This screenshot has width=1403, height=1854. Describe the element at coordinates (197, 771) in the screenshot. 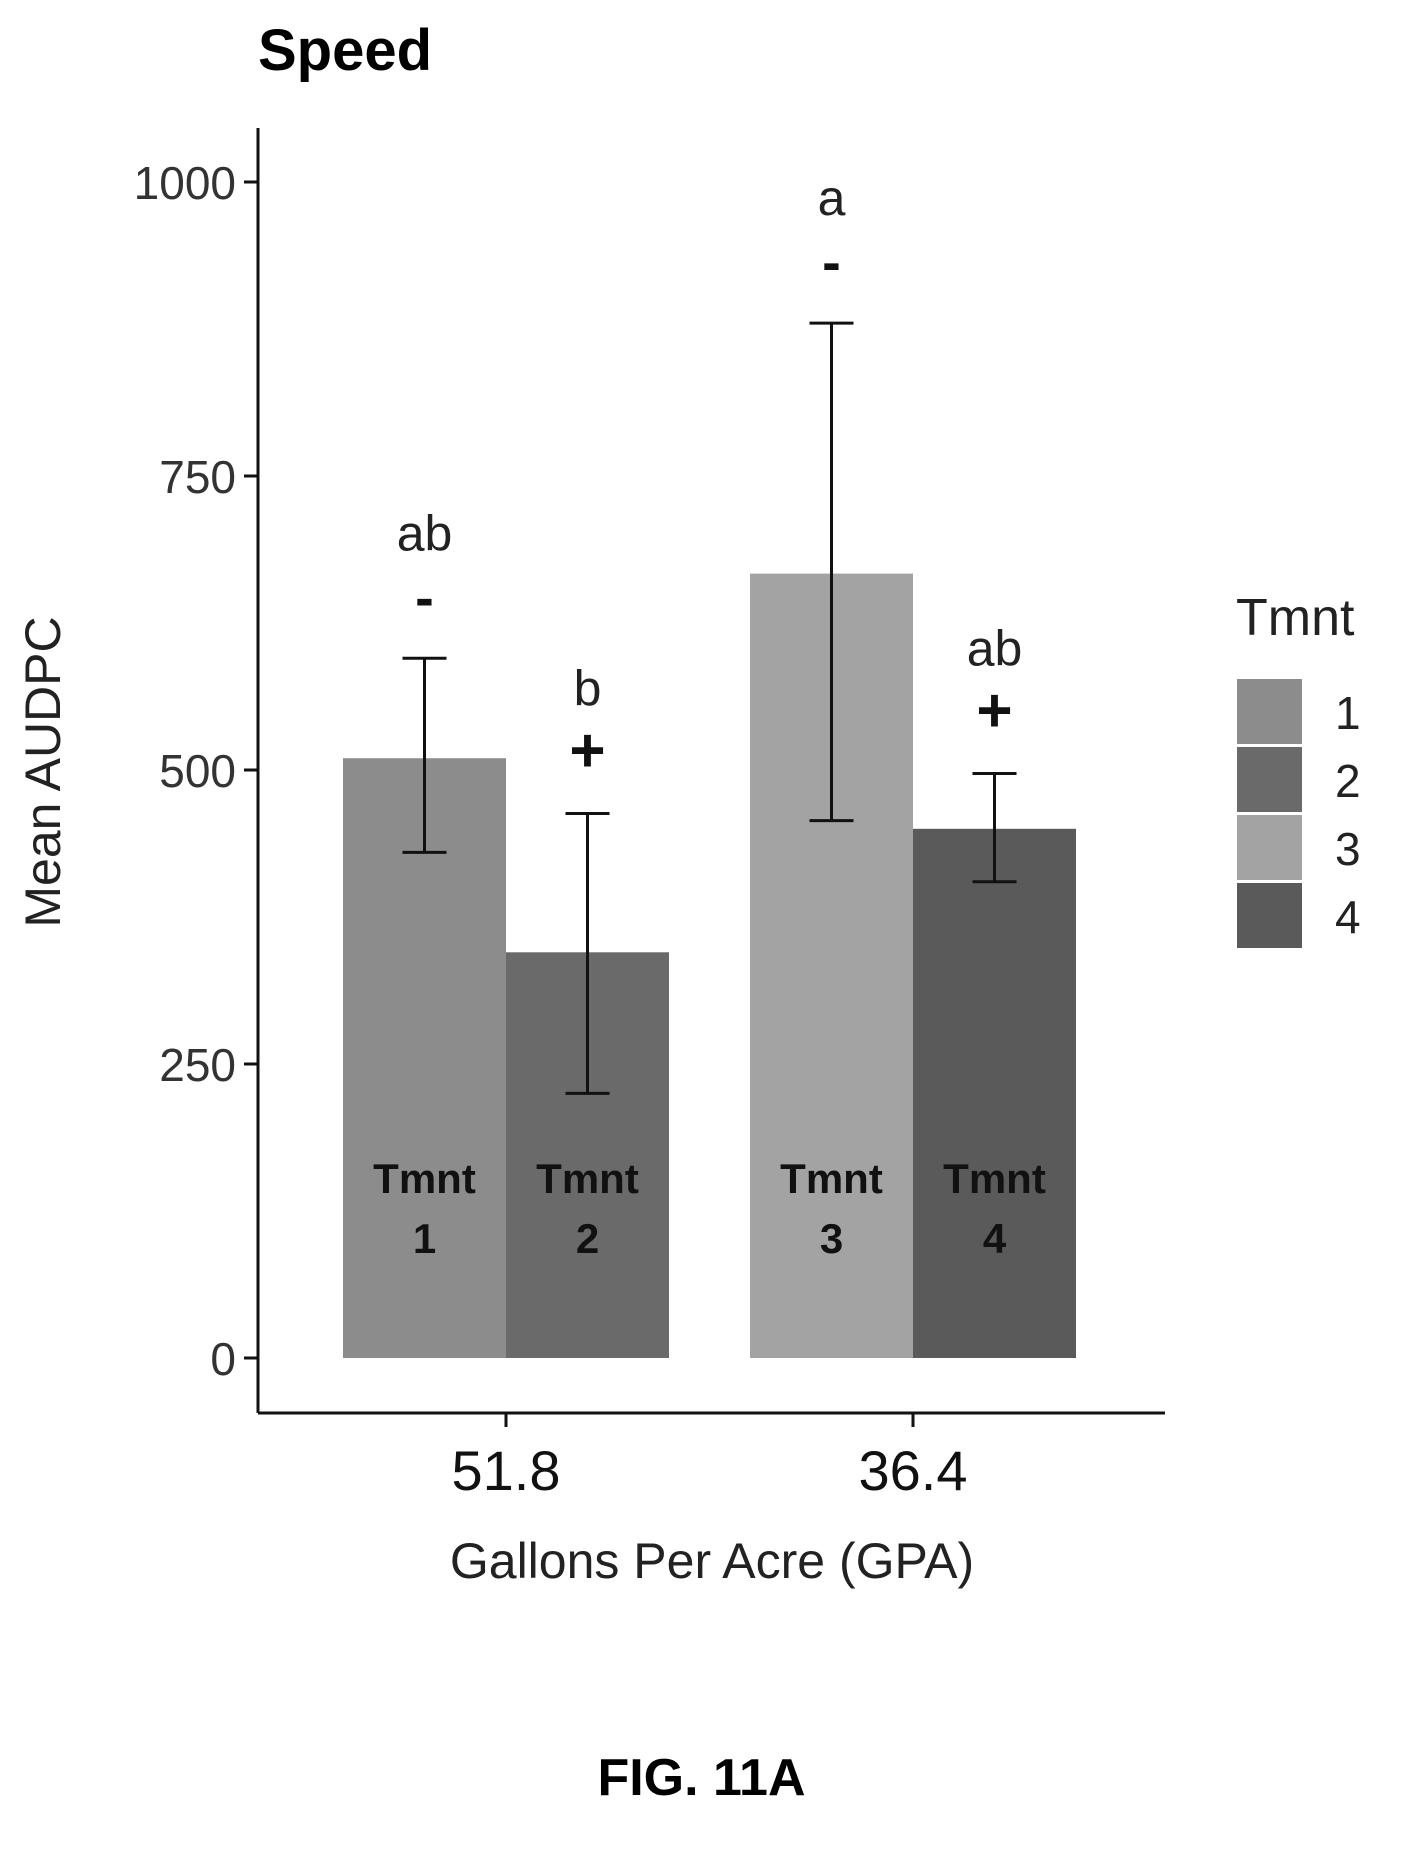

I see `y-tick-label-500: 500` at that location.